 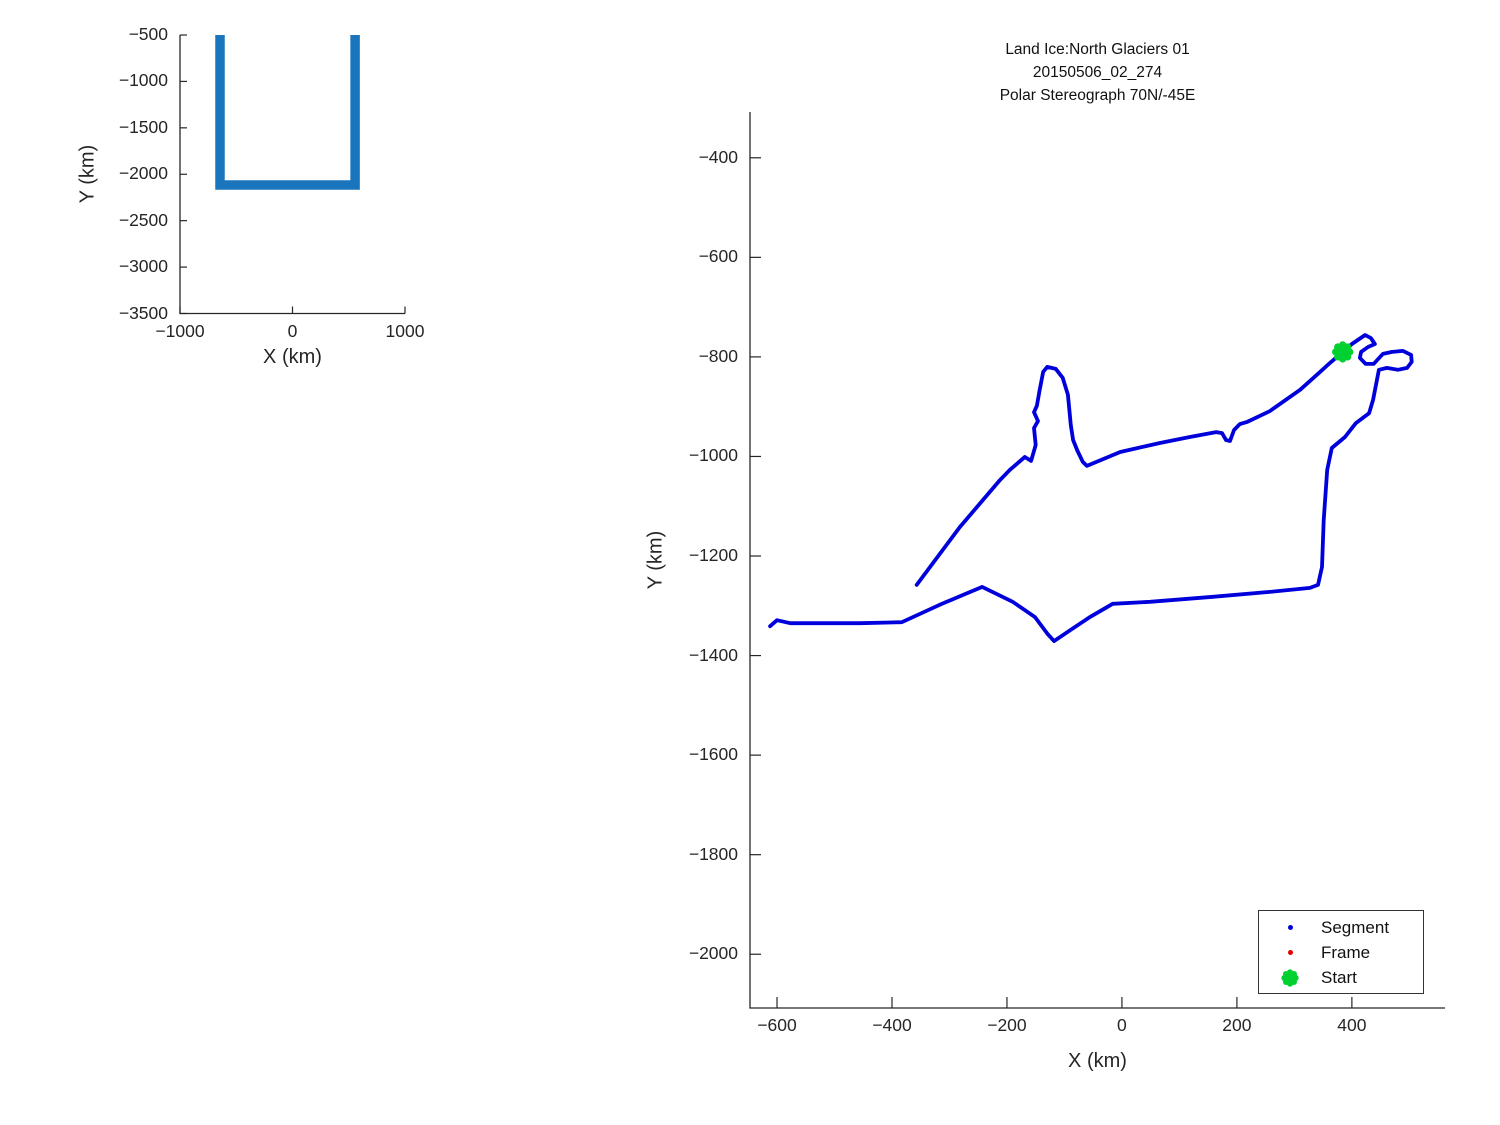 What do you see at coordinates (777, 1025) in the screenshot?
I see `main-x-tick-label: −600` at bounding box center [777, 1025].